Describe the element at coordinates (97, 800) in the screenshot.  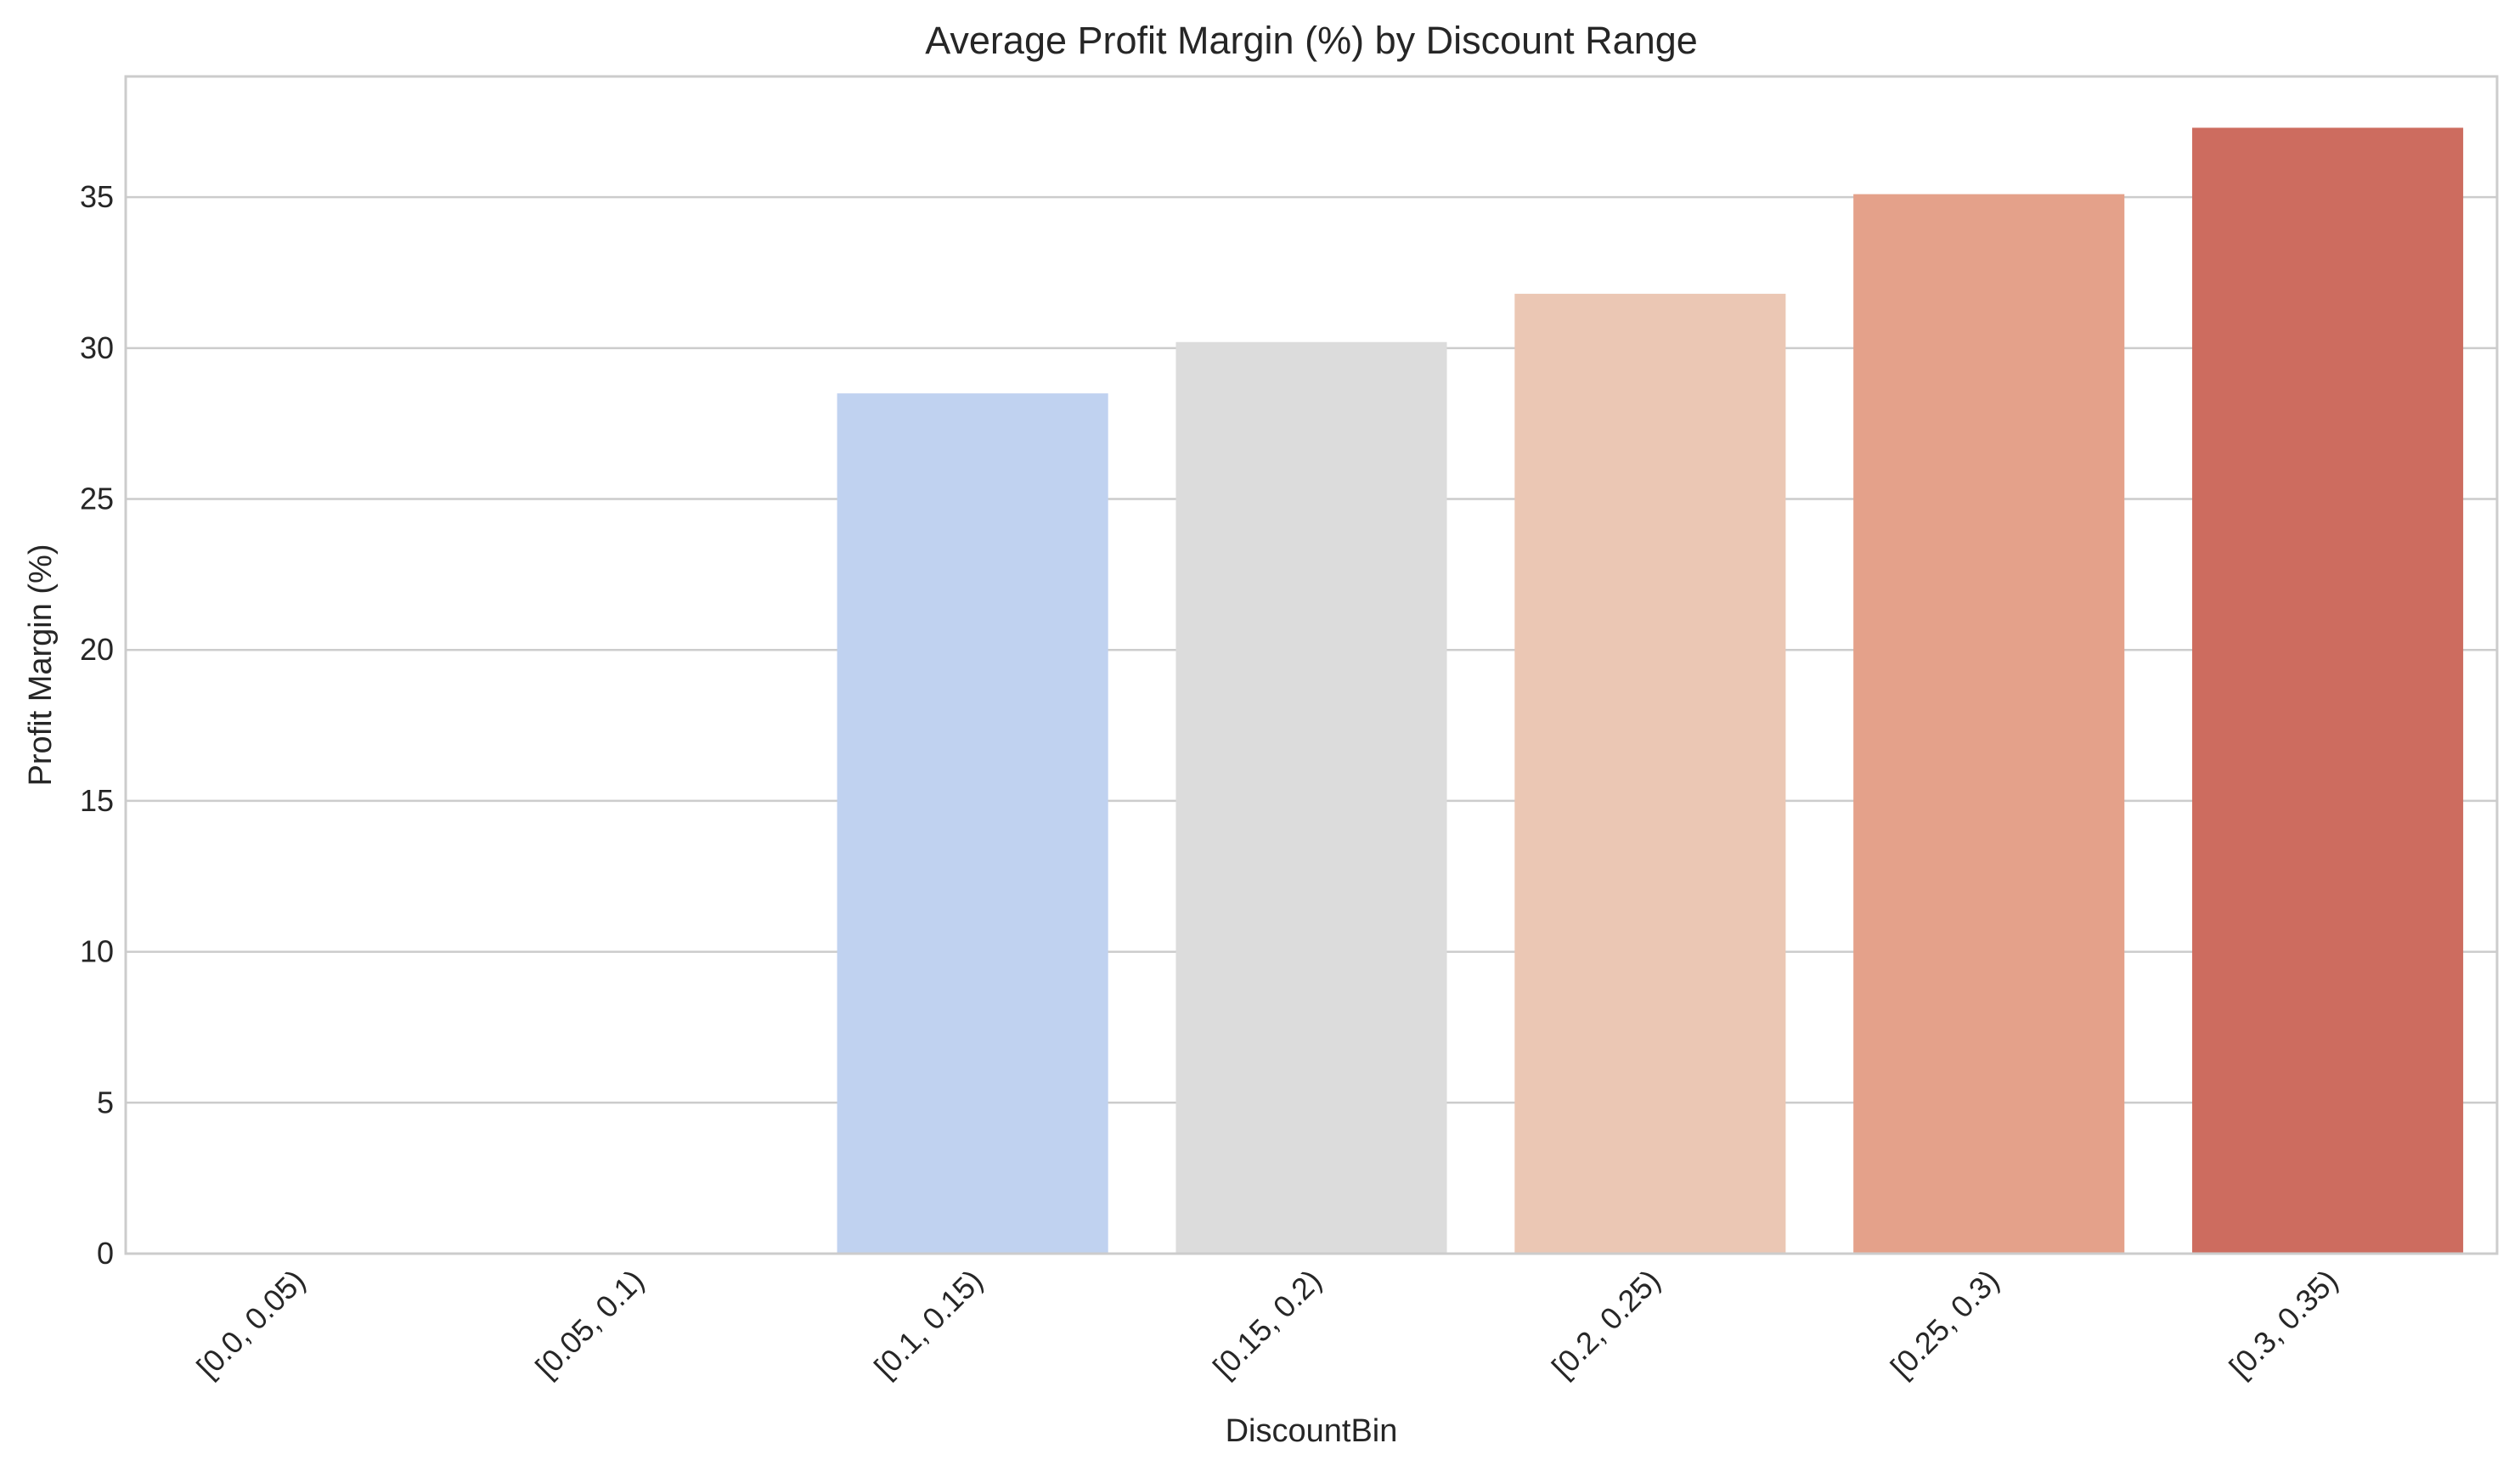
I see `y-tick-label: 15` at that location.